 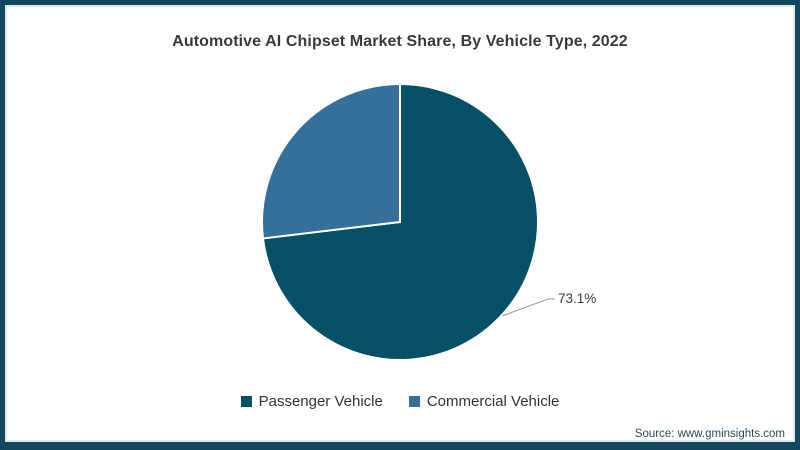 What do you see at coordinates (414, 401) in the screenshot?
I see `legend-swatch-commercial-vehicle` at bounding box center [414, 401].